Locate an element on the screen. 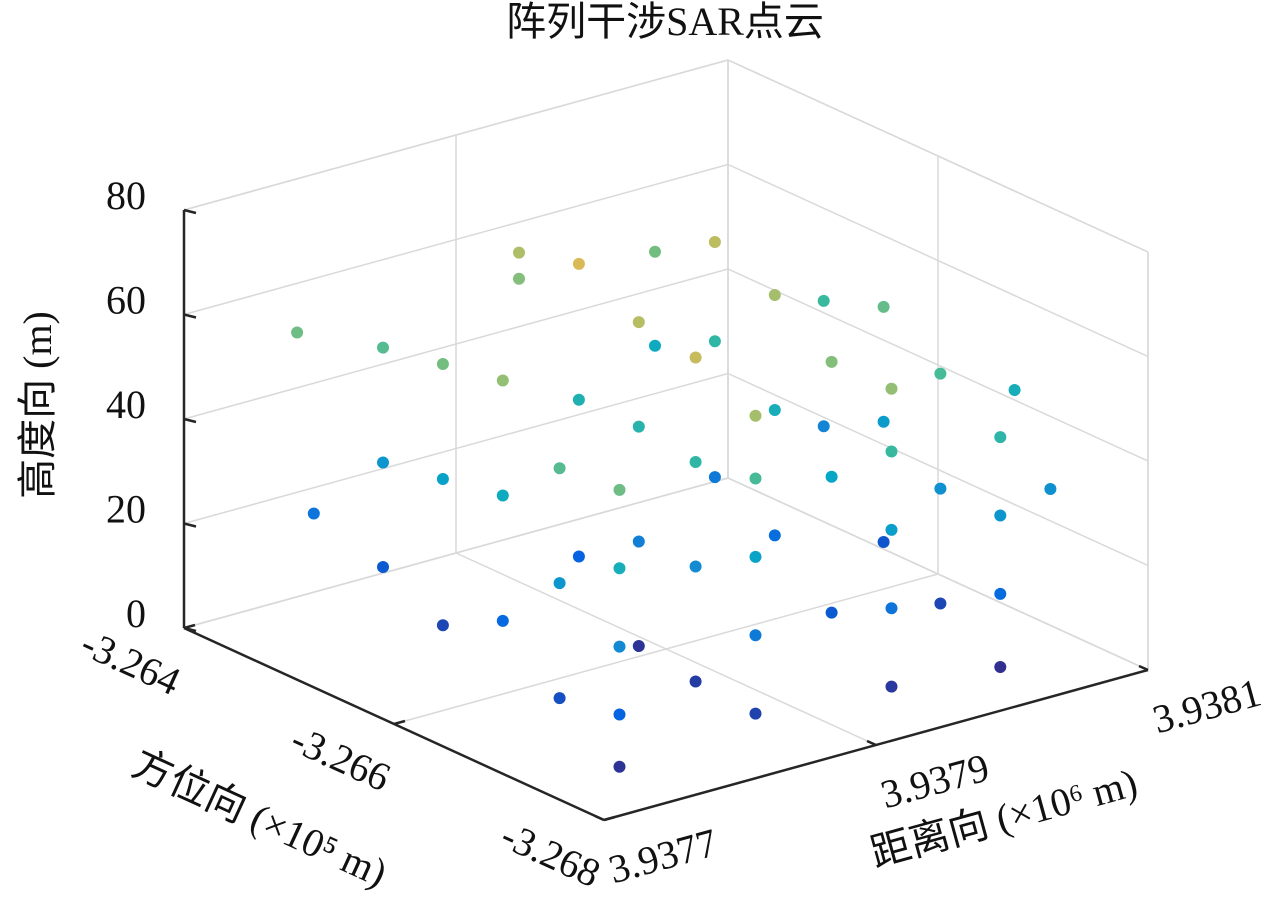  z-axis-title: 高度向 (m) is located at coordinates (37, 405).